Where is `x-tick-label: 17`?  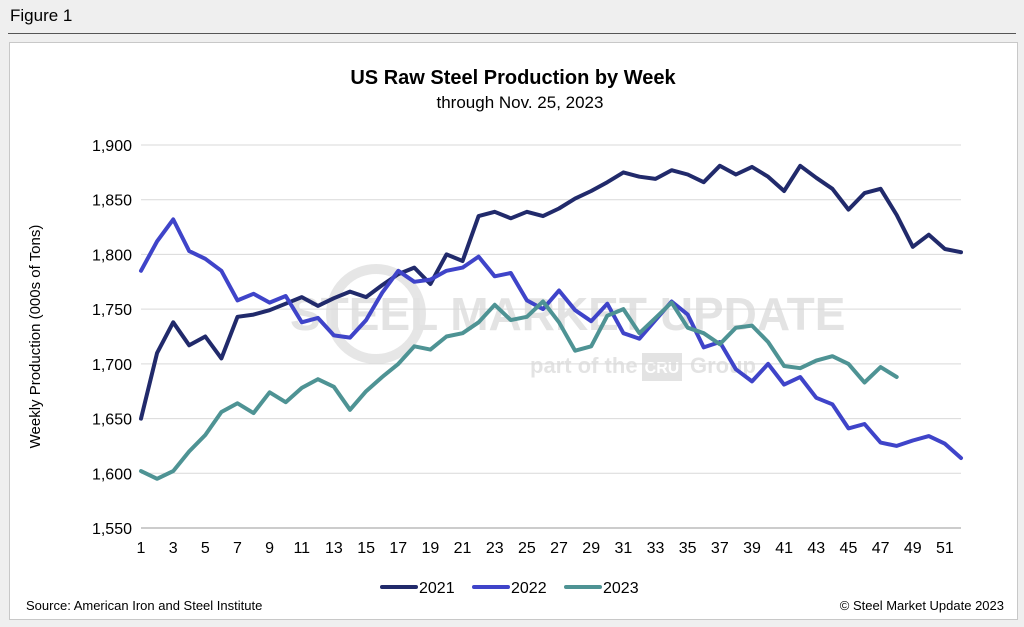
x-tick-label: 17 is located at coordinates (398, 548).